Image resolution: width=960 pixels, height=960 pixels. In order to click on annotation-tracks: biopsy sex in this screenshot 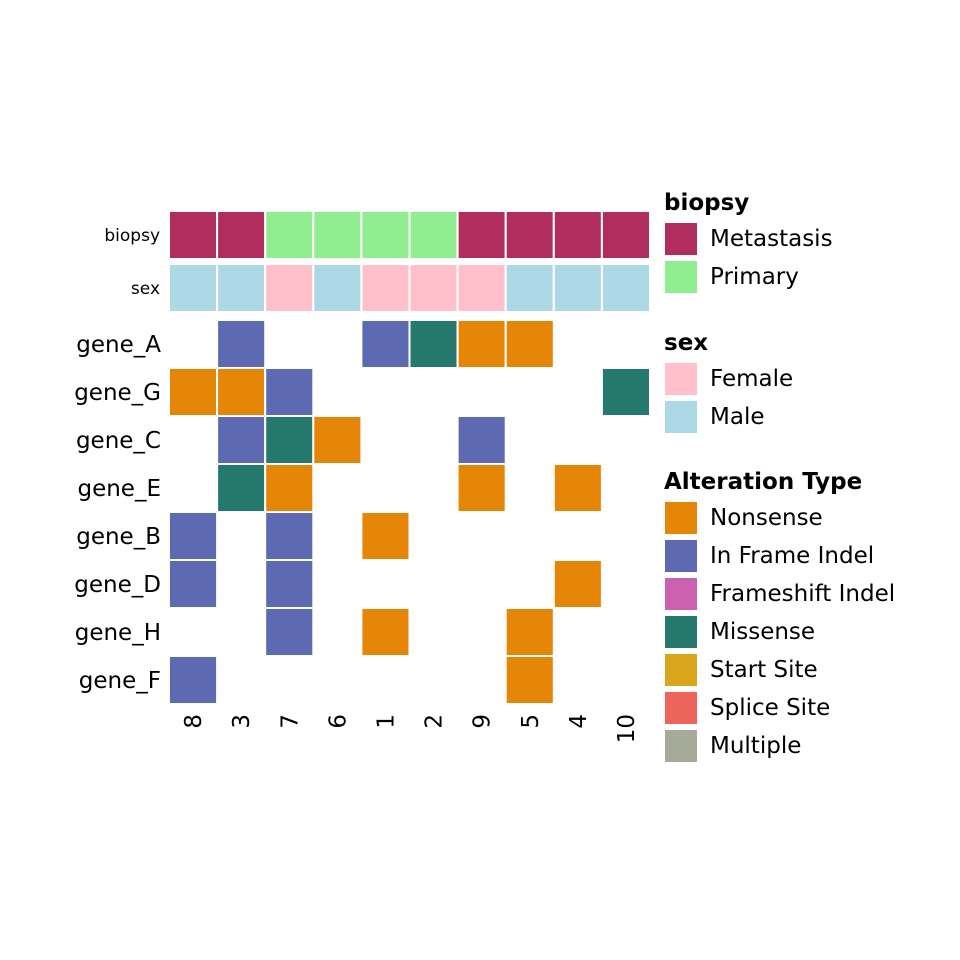, I will do `click(378, 261)`.